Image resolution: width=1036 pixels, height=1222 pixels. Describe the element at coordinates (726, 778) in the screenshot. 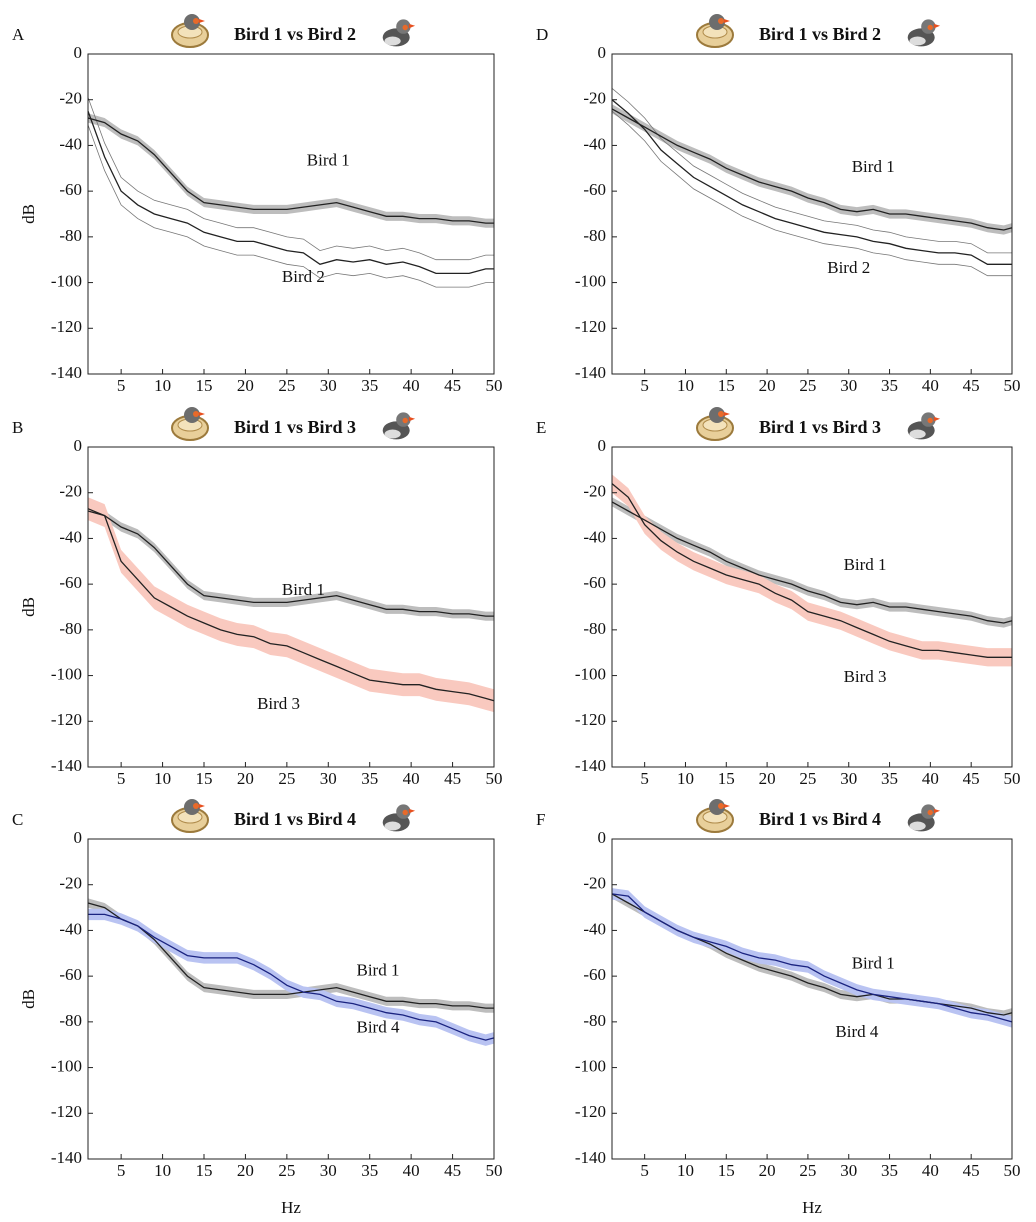

I see `x-tick-label: 15` at that location.